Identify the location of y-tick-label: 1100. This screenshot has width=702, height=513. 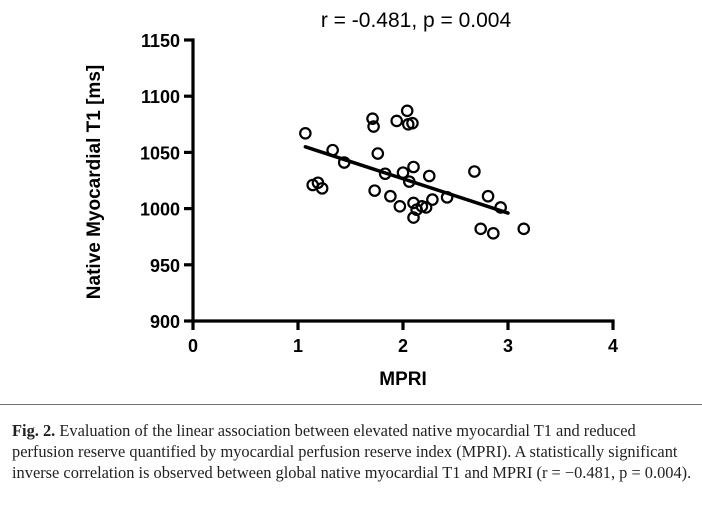
(160, 97).